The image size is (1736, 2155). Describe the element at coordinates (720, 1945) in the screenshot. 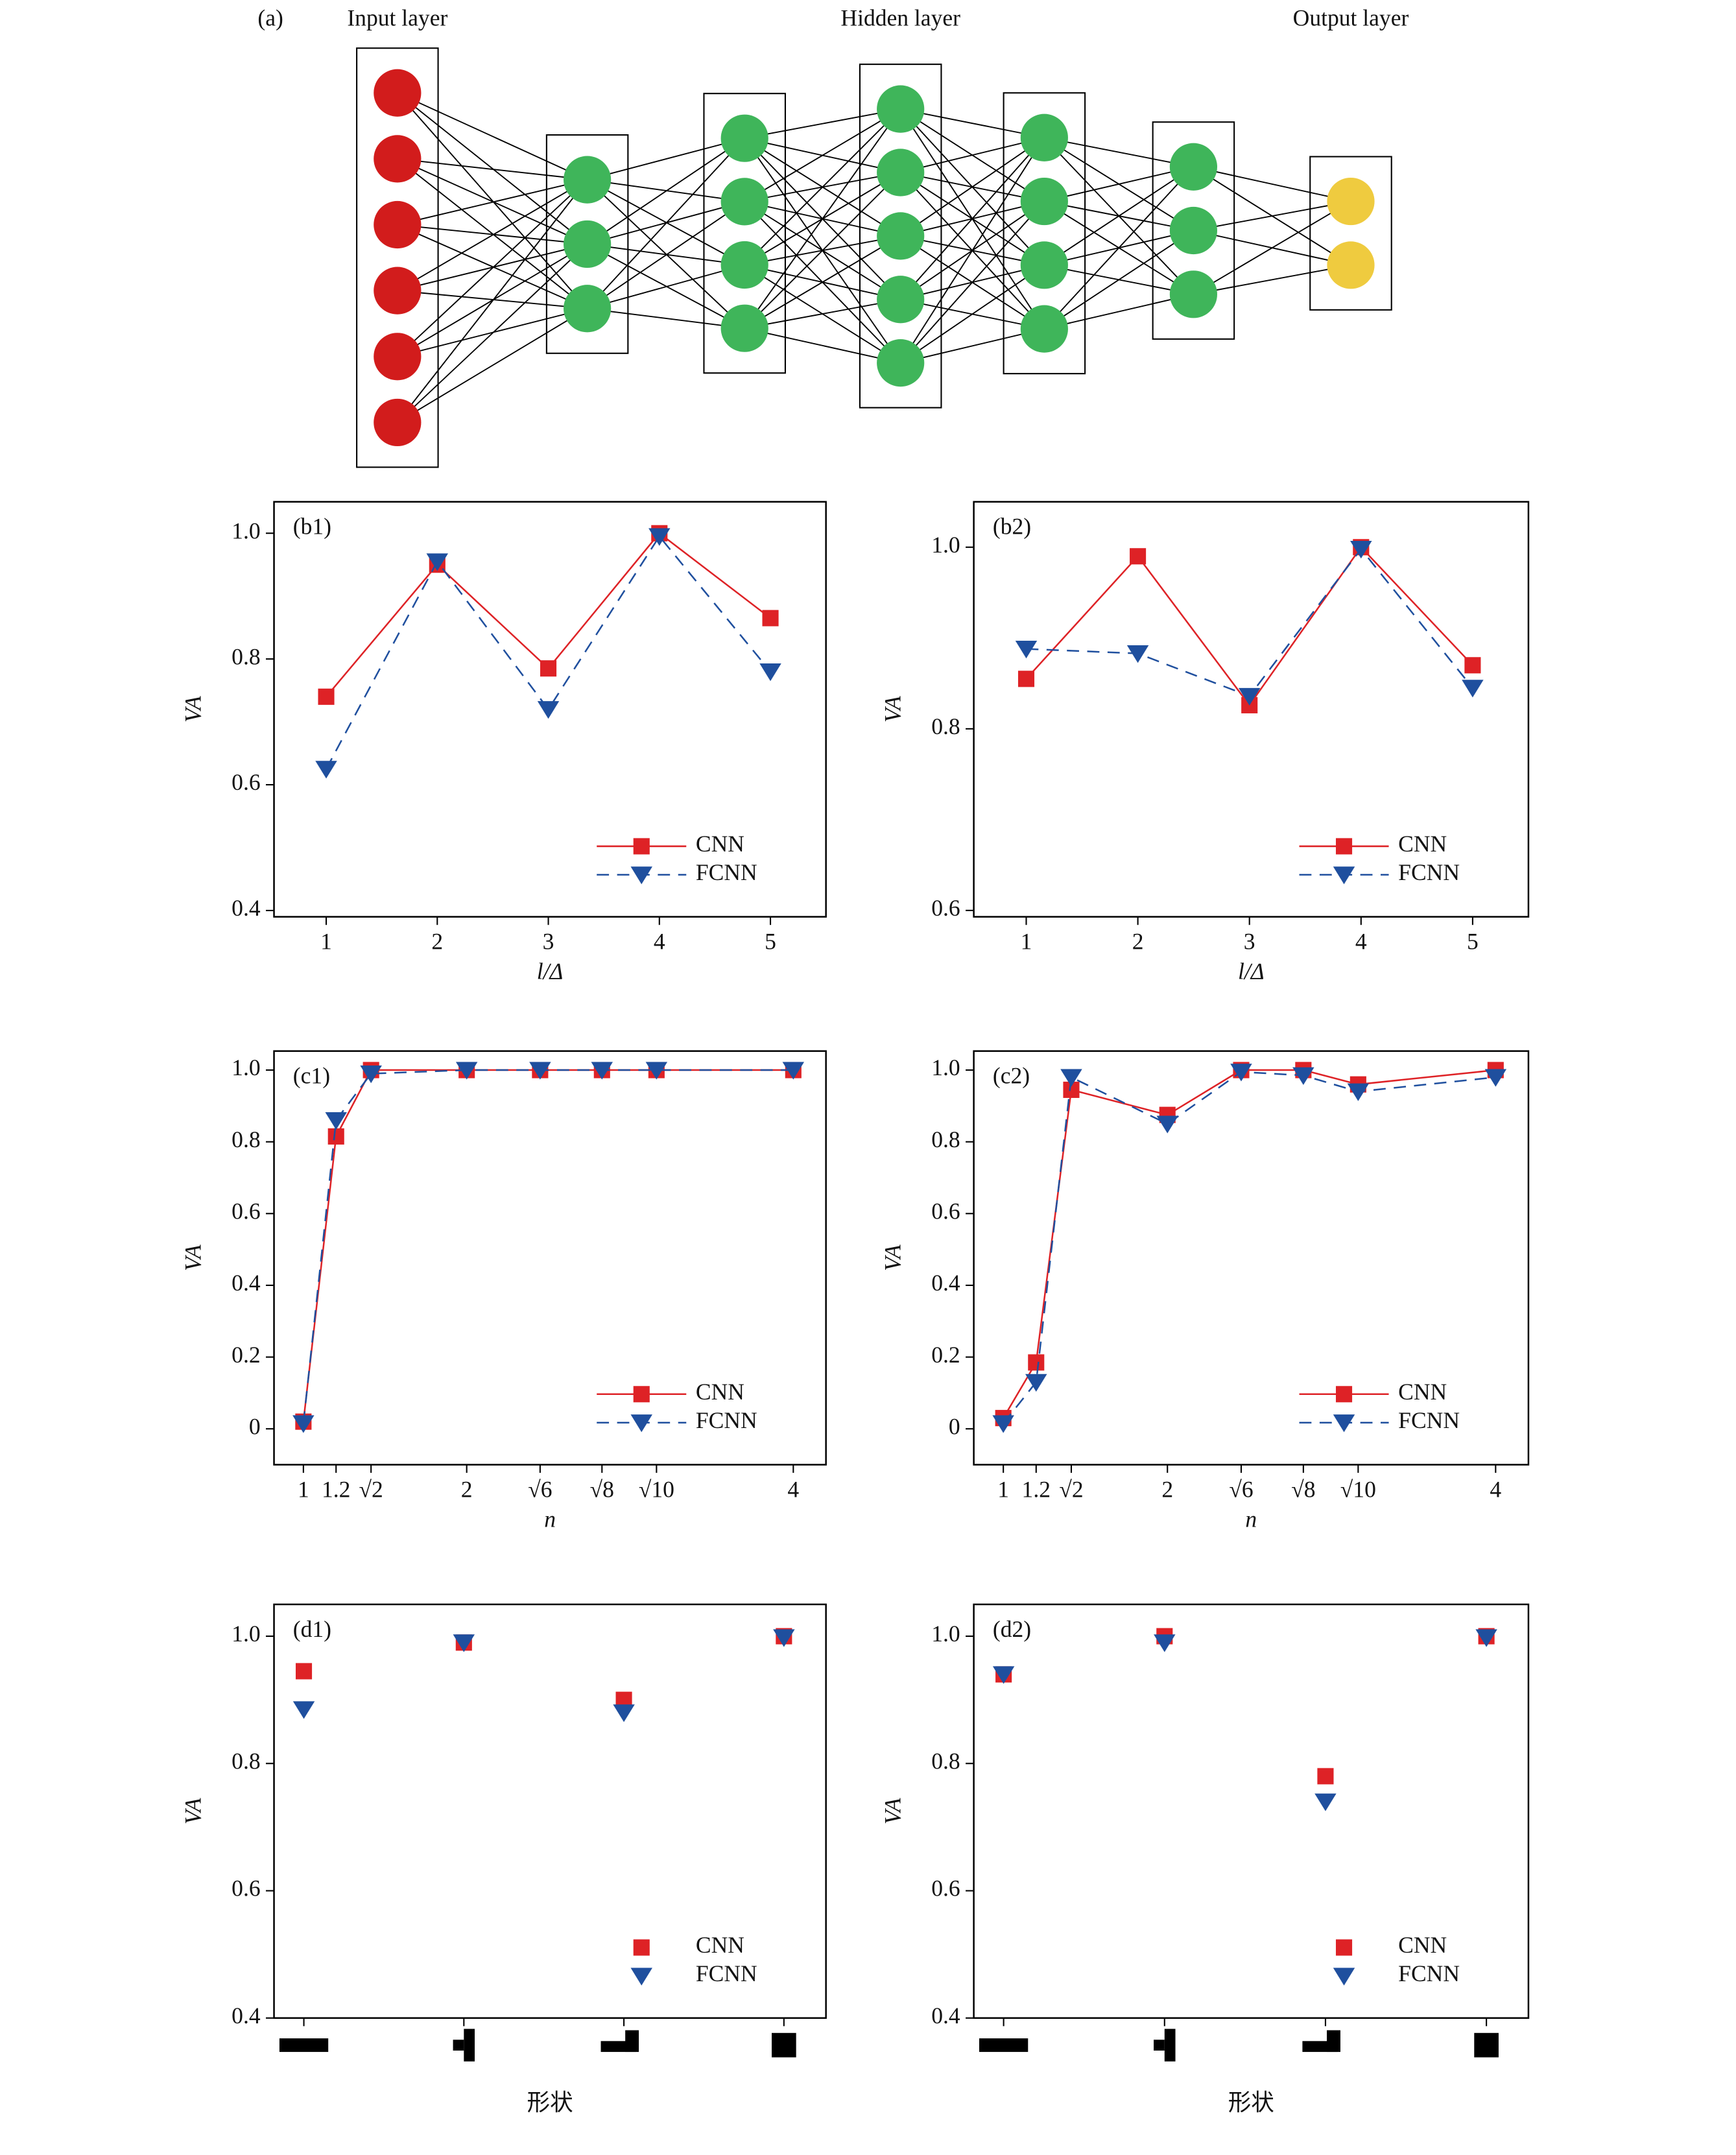

I see `legend-label: CNN` at that location.